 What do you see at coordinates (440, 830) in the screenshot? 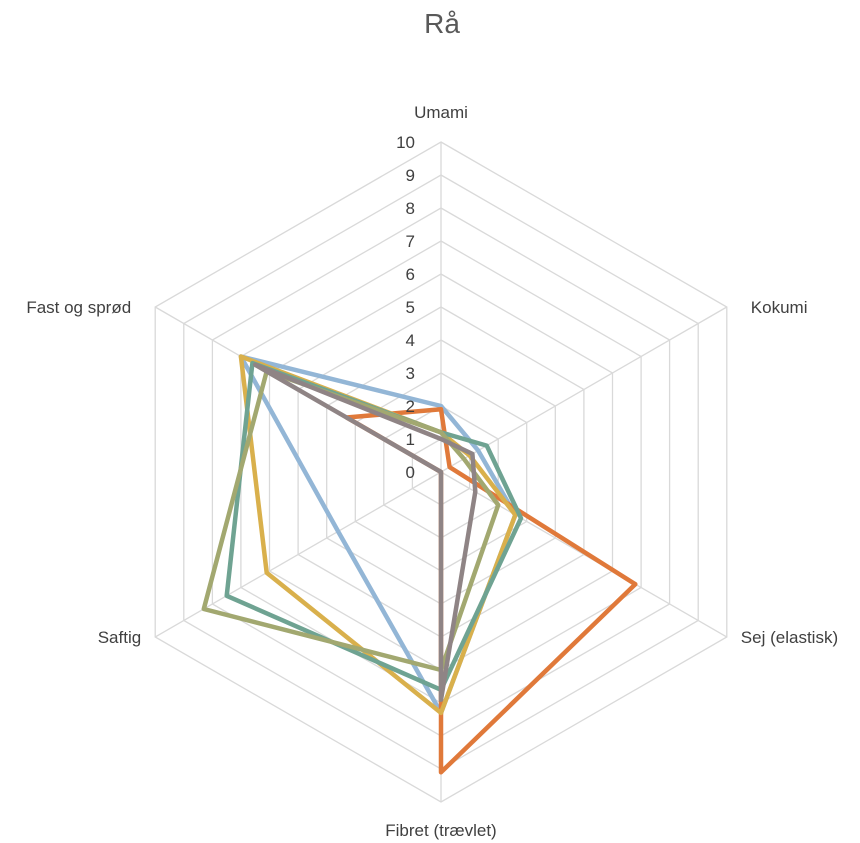
I see `axis-label-4: Fibret (trævlet)` at bounding box center [440, 830].